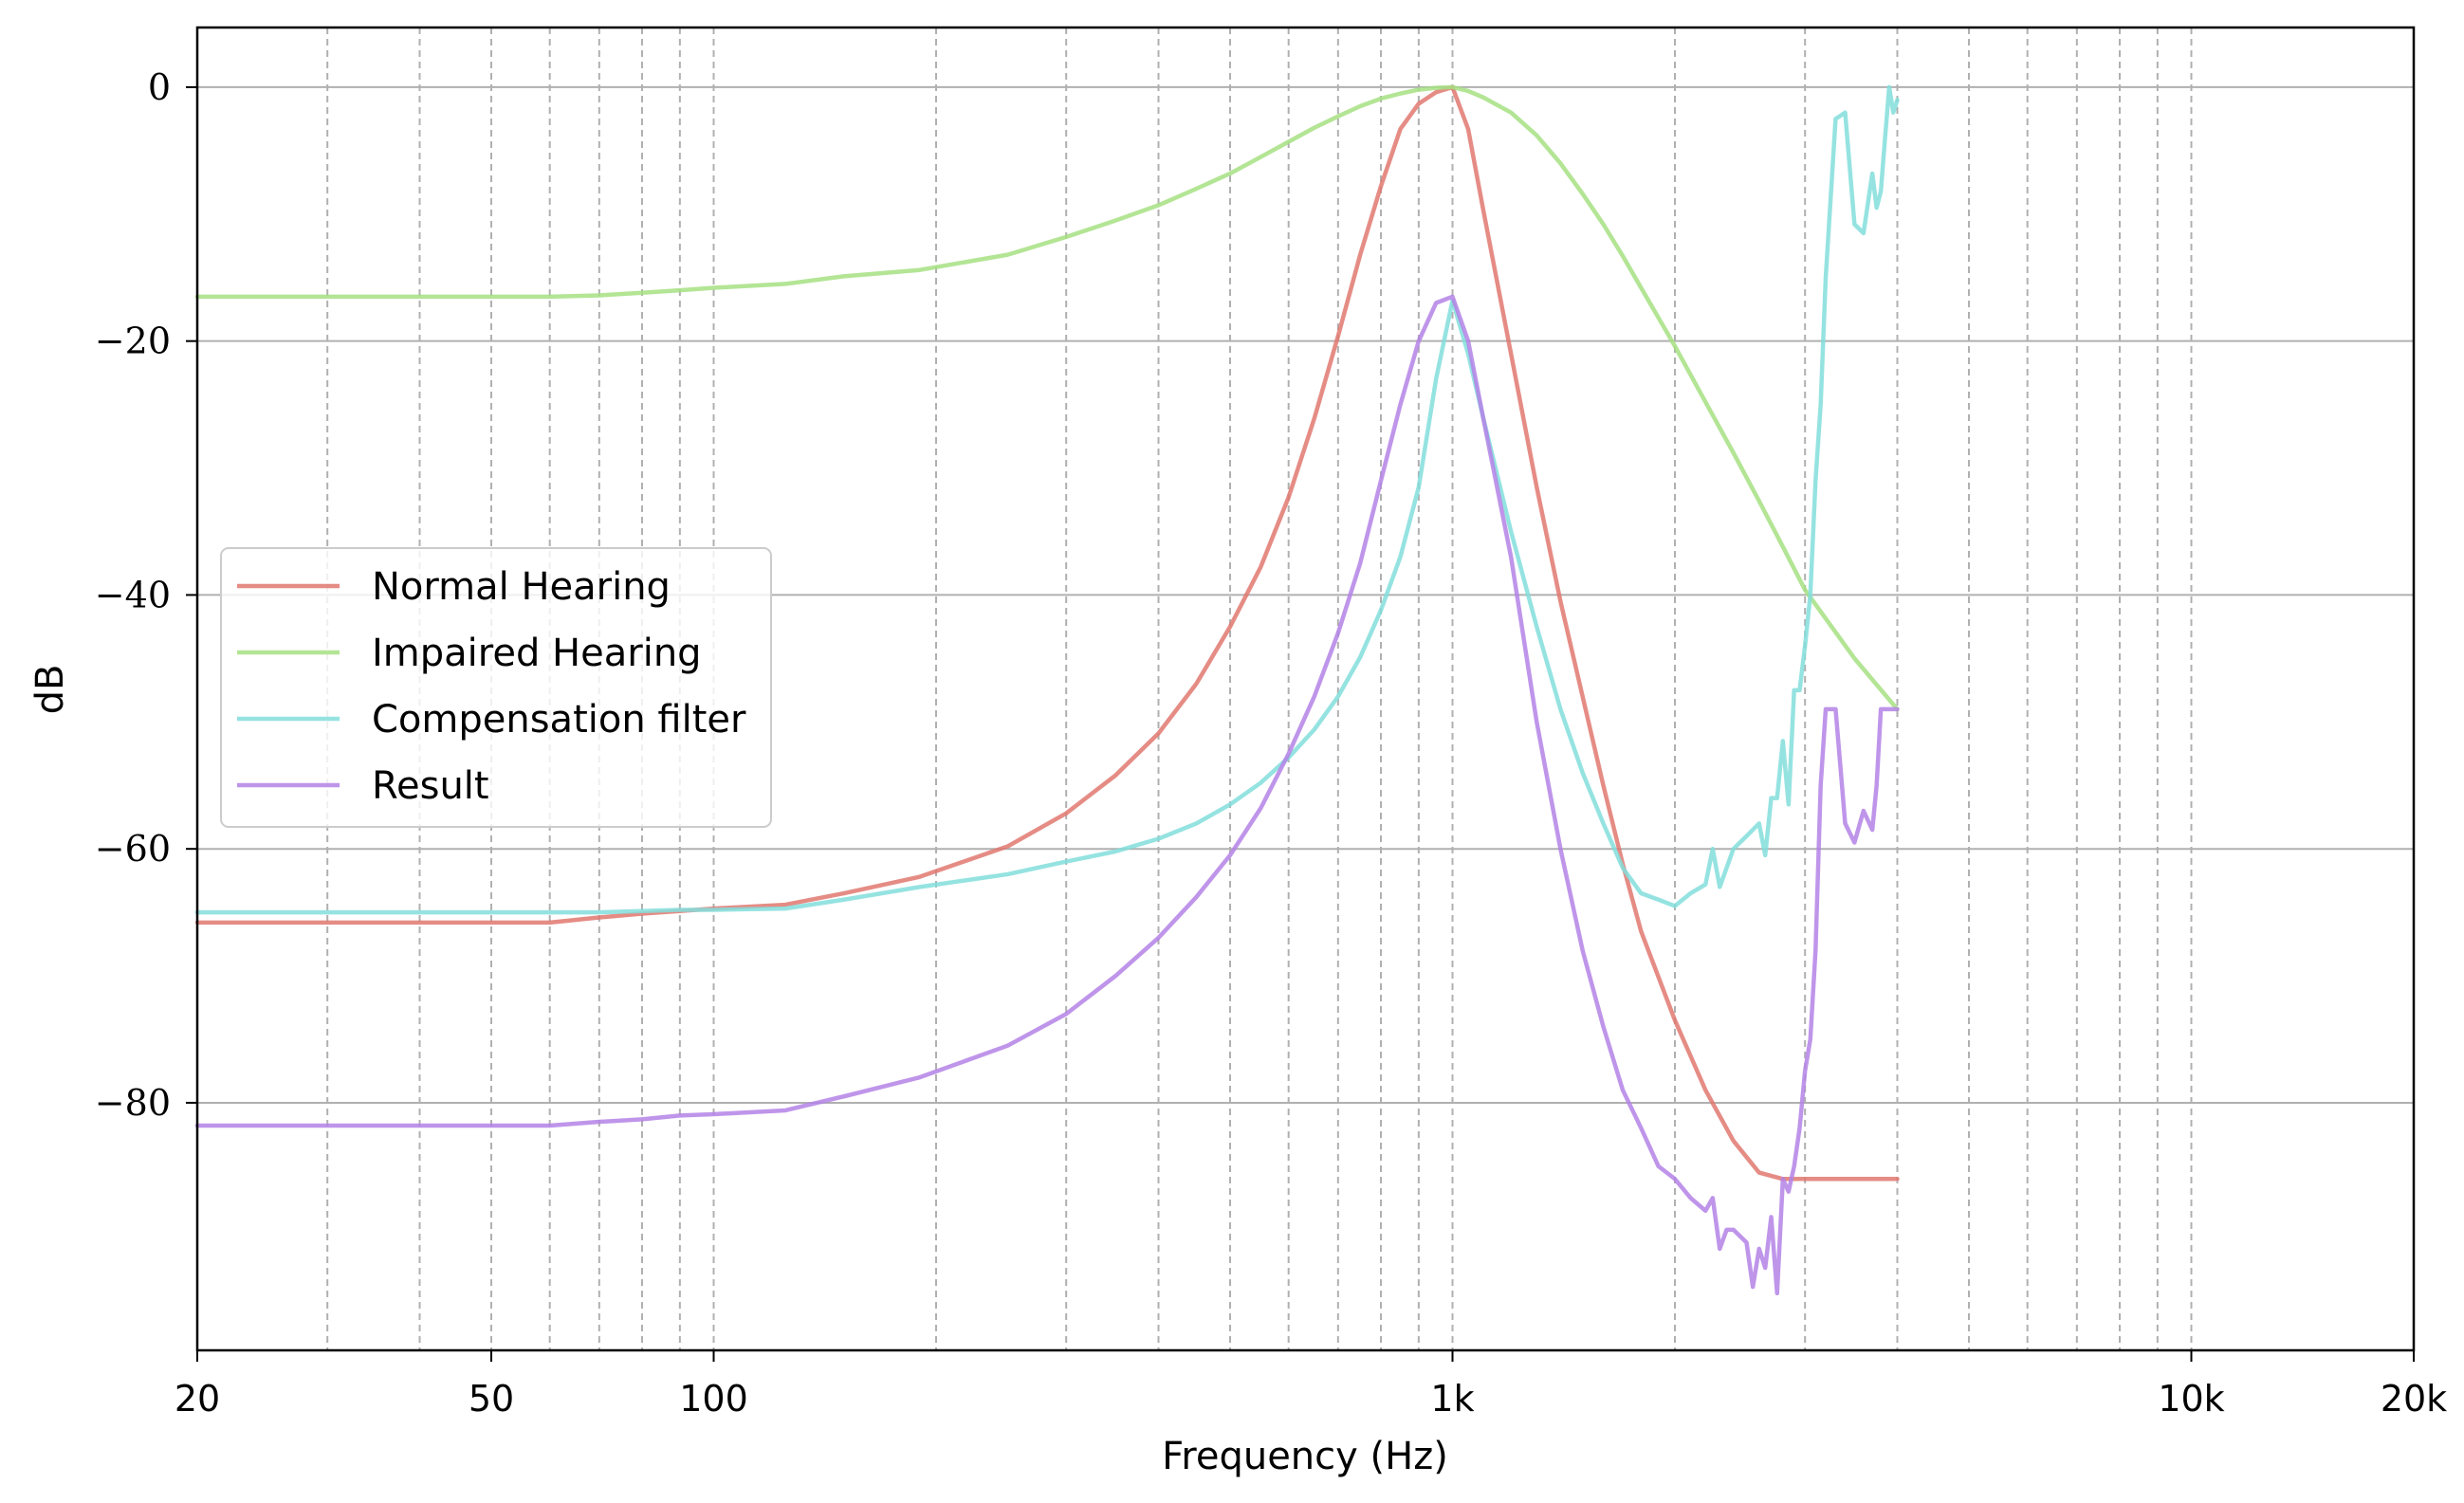 Image resolution: width=2464 pixels, height=1503 pixels. Describe the element at coordinates (197, 1399) in the screenshot. I see `x-tick-label: 20` at that location.